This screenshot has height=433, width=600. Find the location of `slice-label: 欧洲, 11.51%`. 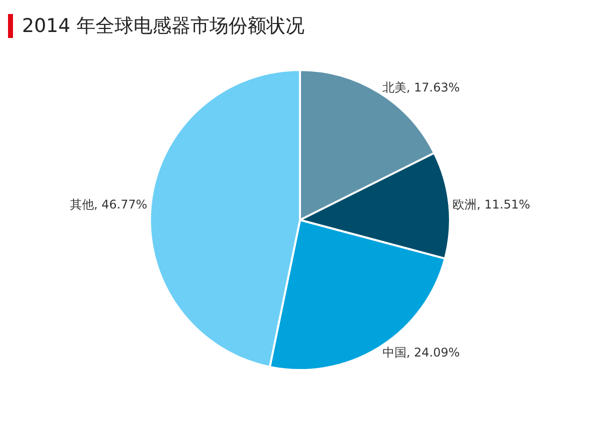

slice-label: 欧洲, 11.51% is located at coordinates (491, 205).